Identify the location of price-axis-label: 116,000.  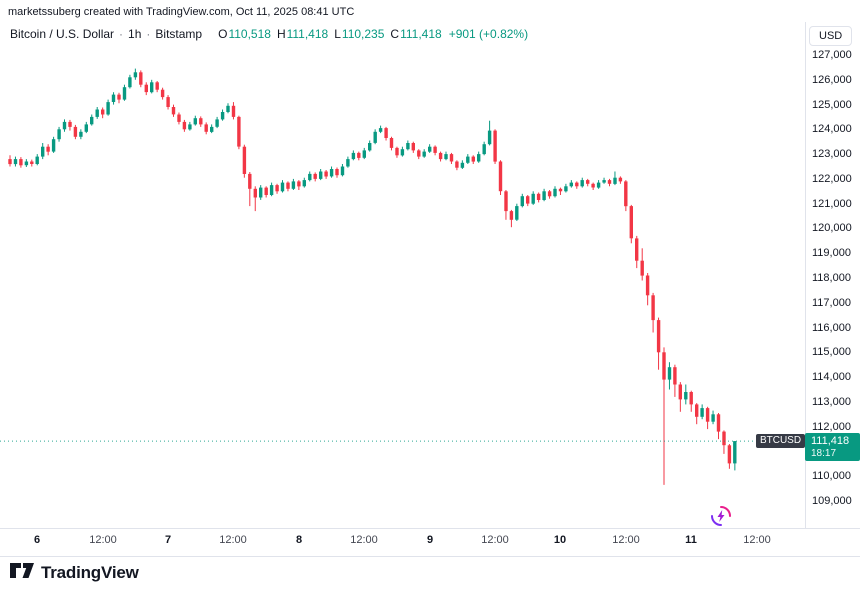
(831, 328).